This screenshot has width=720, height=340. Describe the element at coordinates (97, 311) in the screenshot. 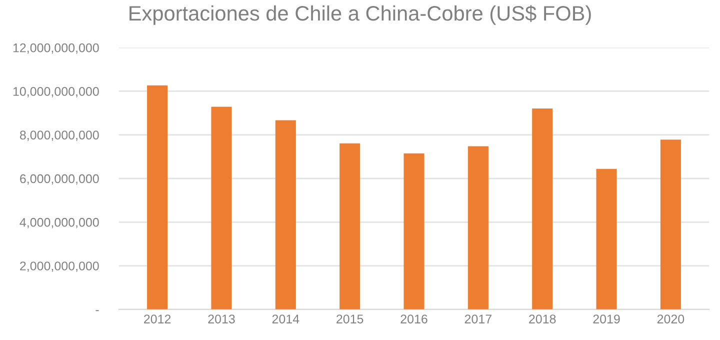

I see `y-tick-label: -` at that location.